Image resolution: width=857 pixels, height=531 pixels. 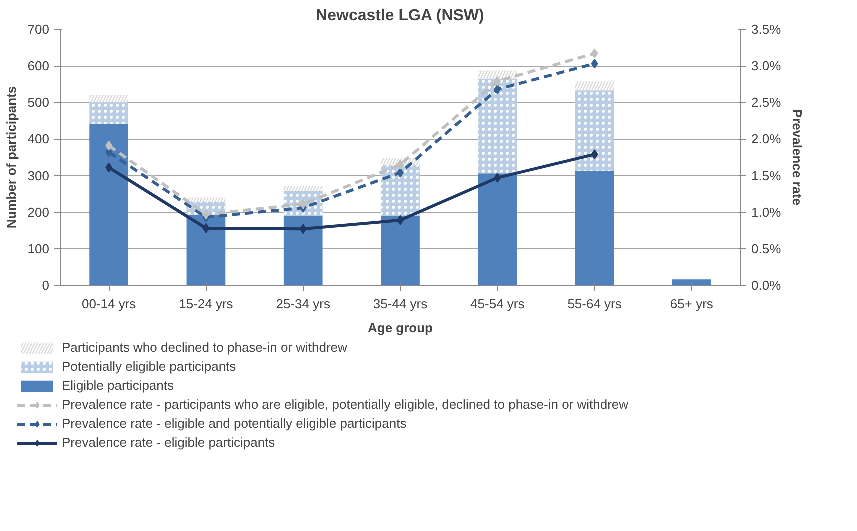 I want to click on y2-tick-label: 0.5%, so click(x=767, y=248).